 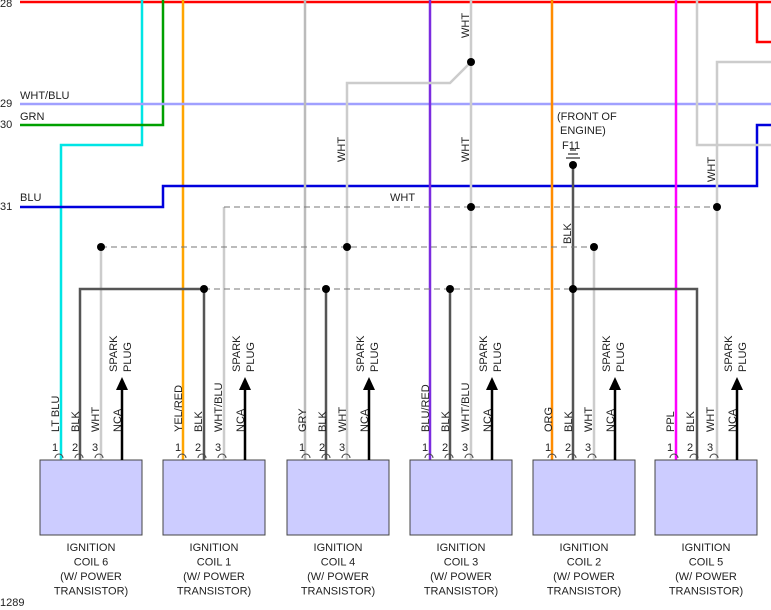 What do you see at coordinates (303, 420) in the screenshot?
I see `wire-label: GRY` at bounding box center [303, 420].